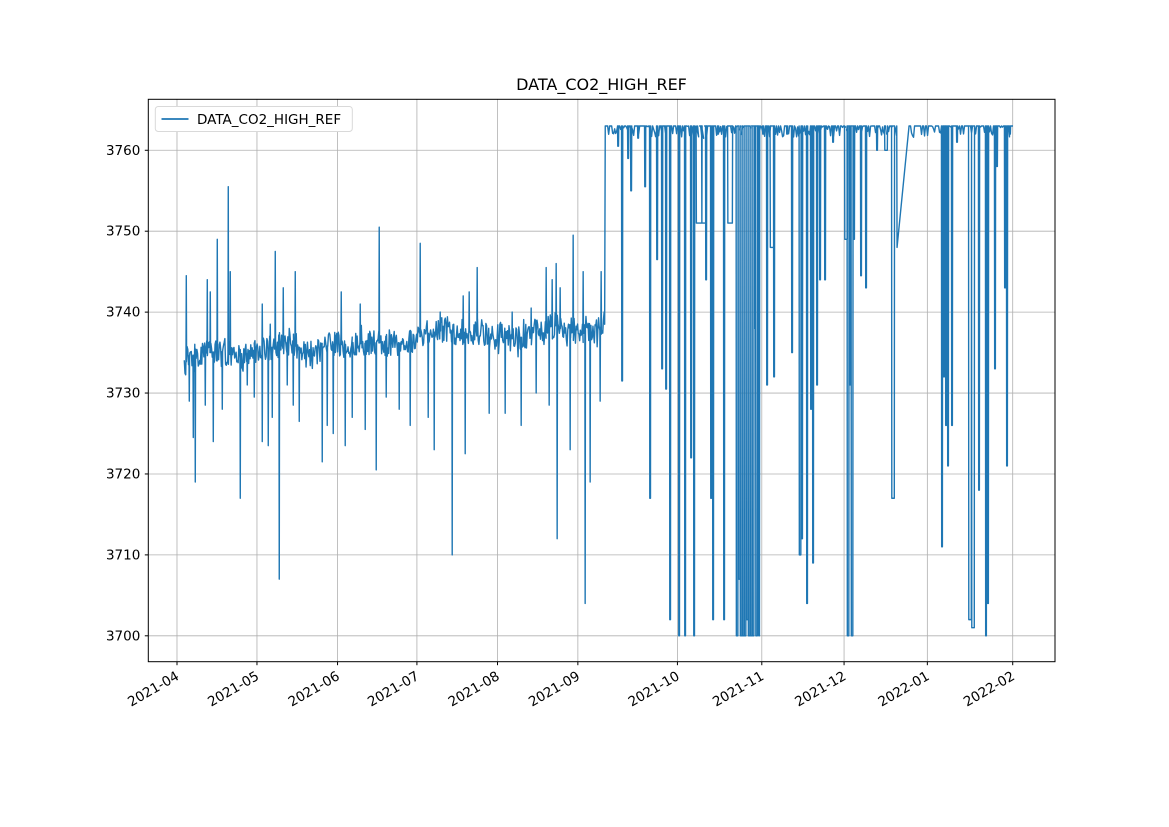  I want to click on chart-title: DATA_CO2_HIGH_REF, so click(601, 85).